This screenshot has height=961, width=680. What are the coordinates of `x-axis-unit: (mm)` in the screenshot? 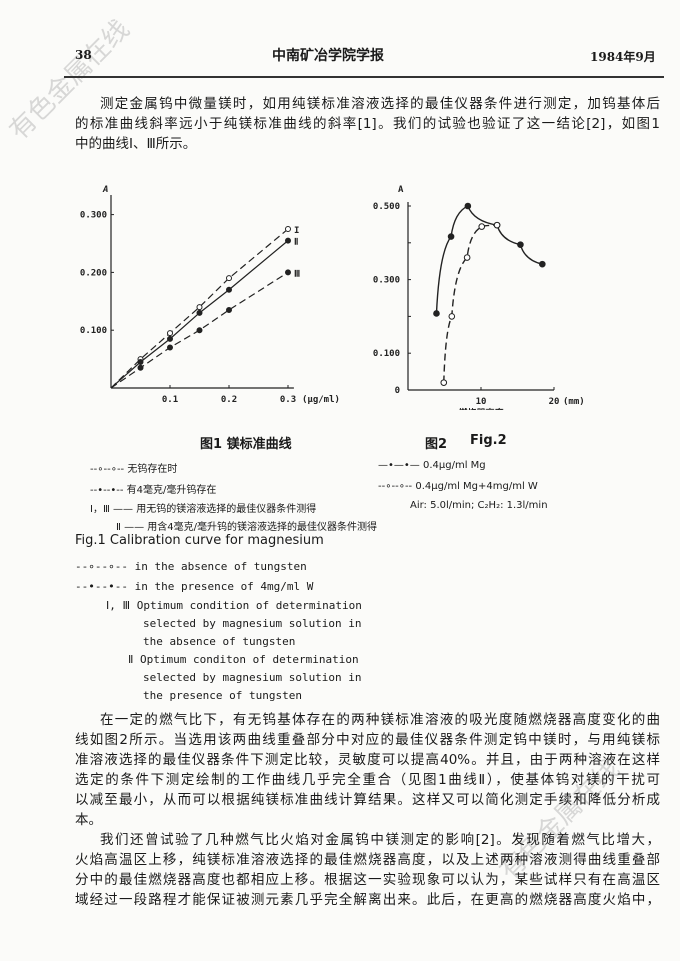 It's located at (574, 402).